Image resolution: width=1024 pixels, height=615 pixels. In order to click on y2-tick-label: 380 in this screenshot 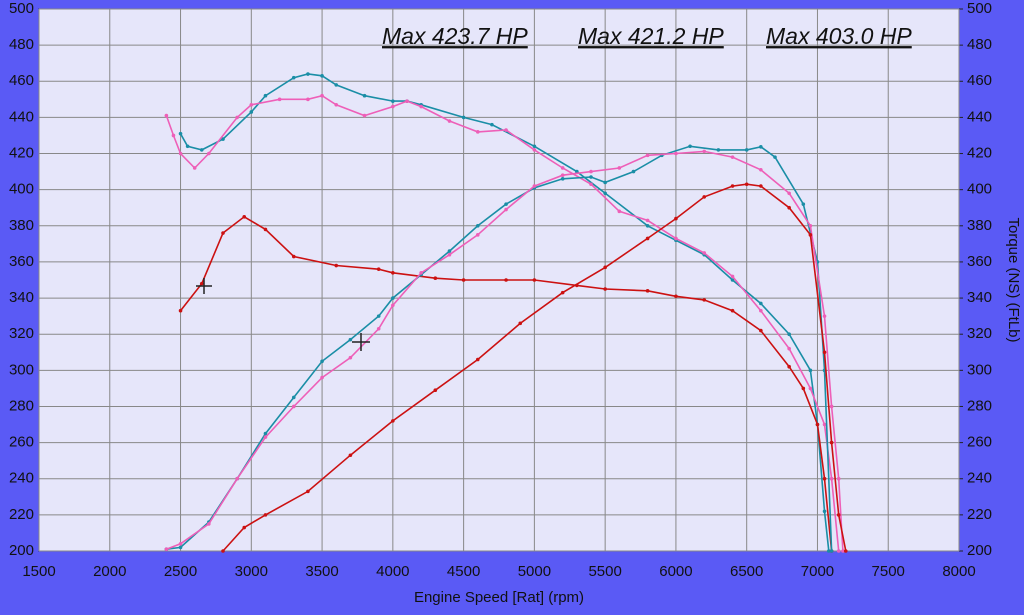, I will do `click(979, 225)`.